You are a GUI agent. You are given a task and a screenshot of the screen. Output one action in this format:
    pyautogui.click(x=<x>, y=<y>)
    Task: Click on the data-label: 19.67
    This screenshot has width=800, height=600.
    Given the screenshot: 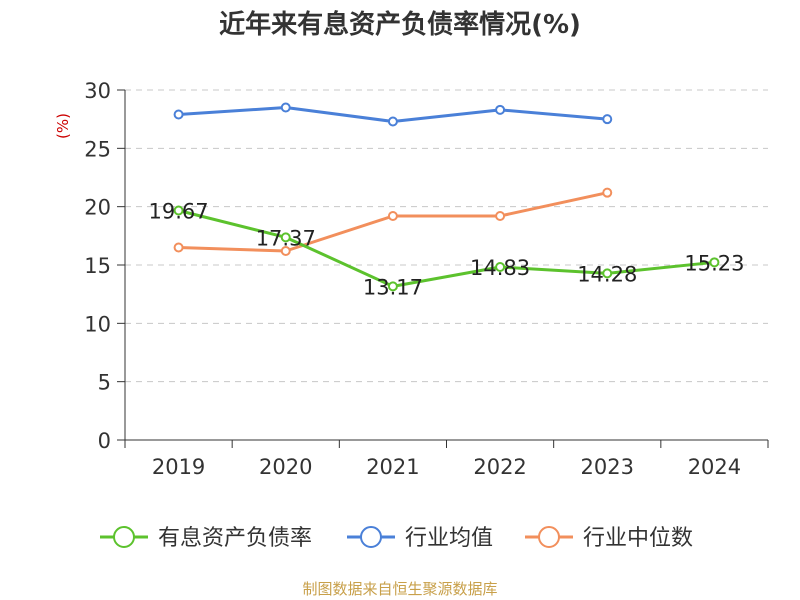 What is the action you would take?
    pyautogui.click(x=179, y=212)
    